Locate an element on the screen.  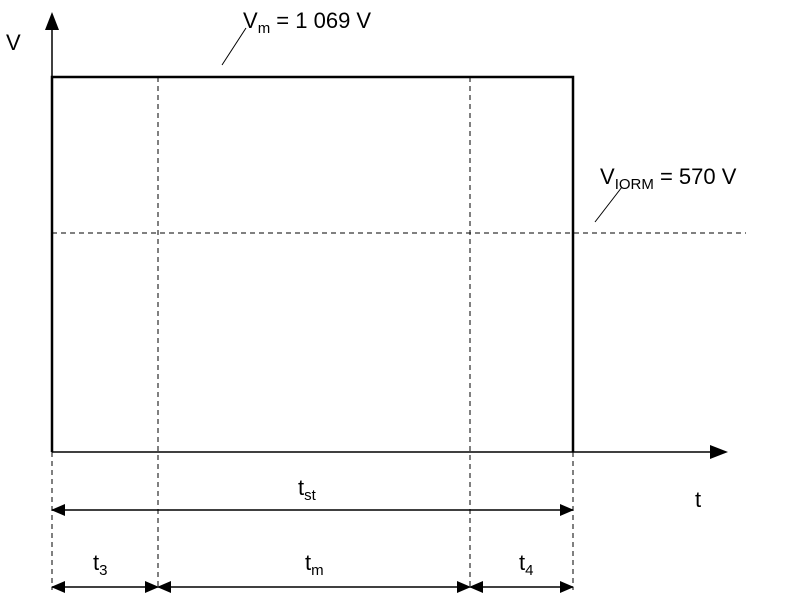
vm-leader-line is located at coordinates (234, 46).